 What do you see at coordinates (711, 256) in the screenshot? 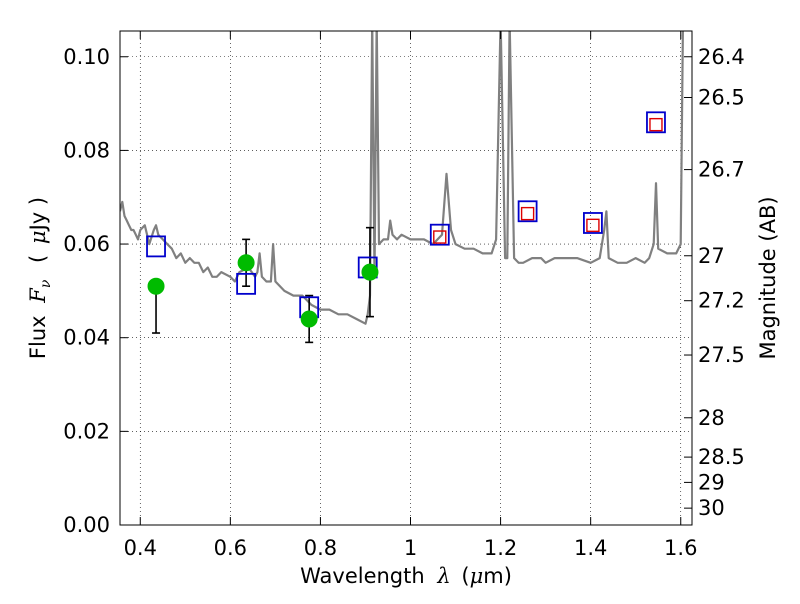
I see `y2-tick-label: 27` at bounding box center [711, 256].